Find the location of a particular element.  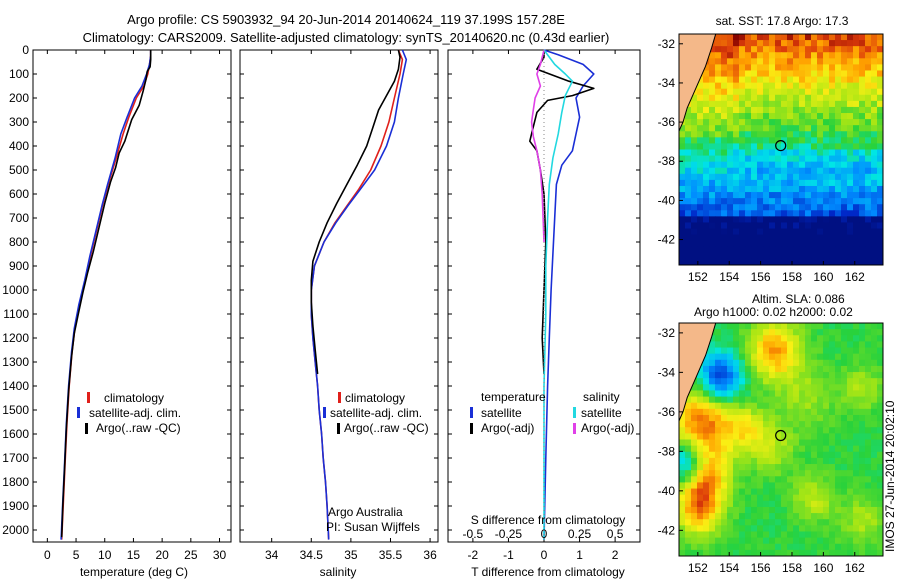

depth-tick-label: 500 is located at coordinates (19, 170).